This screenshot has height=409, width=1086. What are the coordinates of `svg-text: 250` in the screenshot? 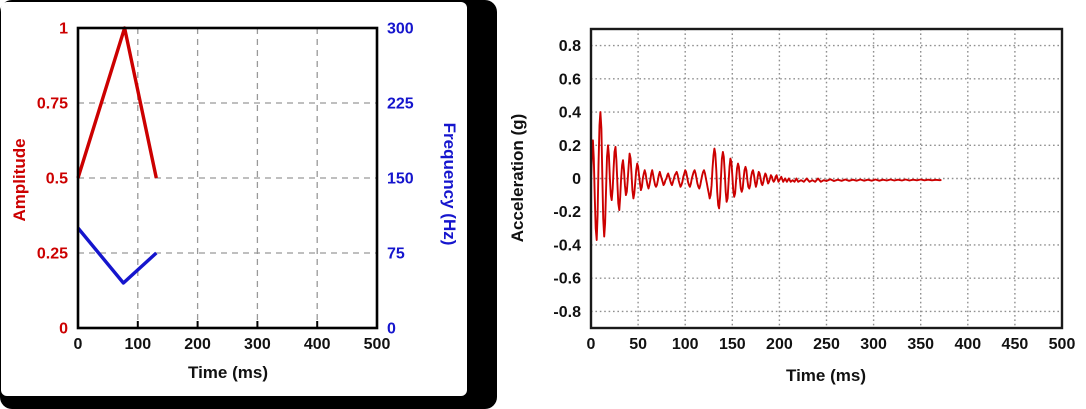 It's located at (826, 344).